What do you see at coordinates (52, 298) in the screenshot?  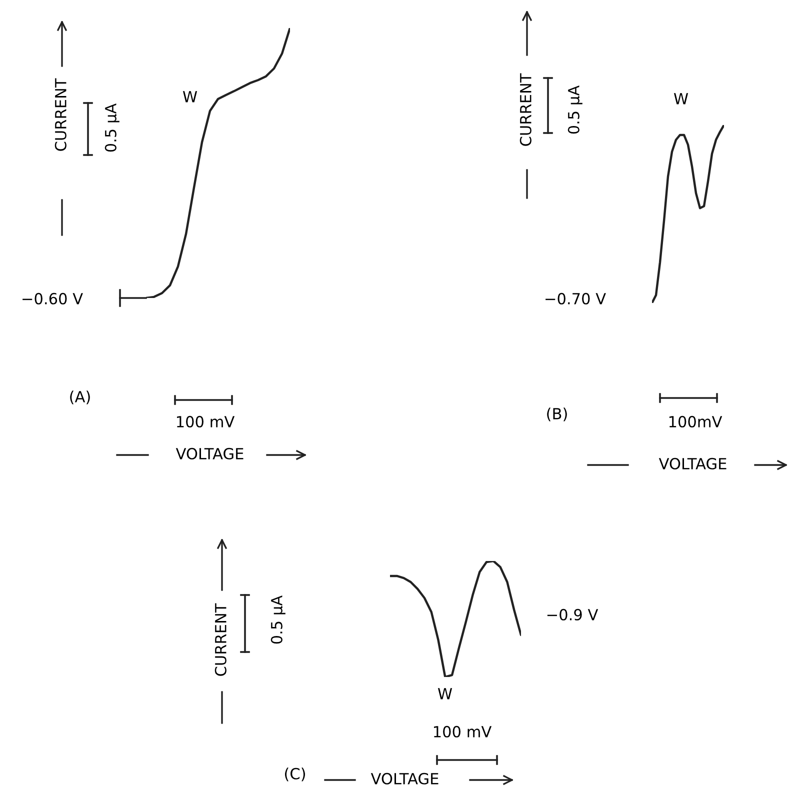 I see `text: −0.60 V` at bounding box center [52, 298].